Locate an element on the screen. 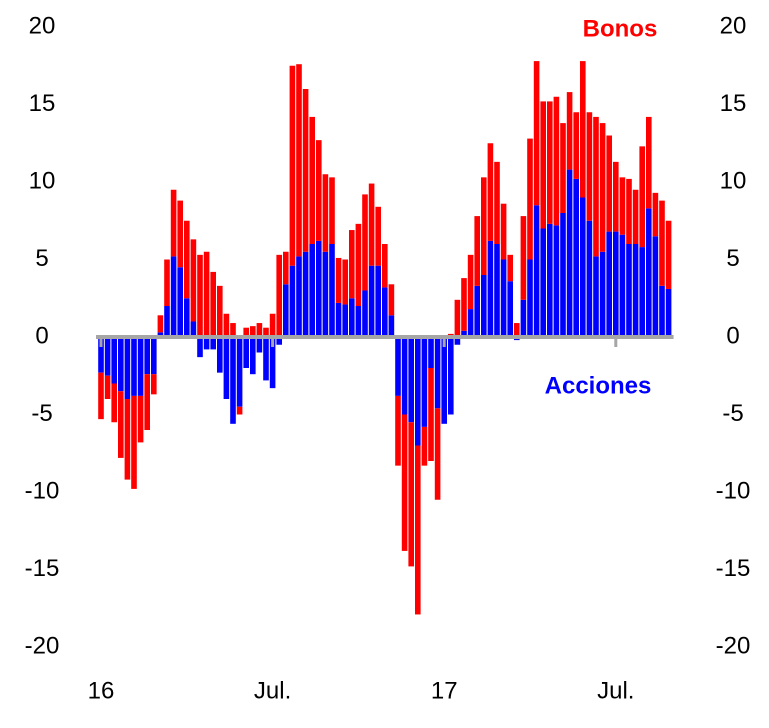  y2-tick-label: -10 is located at coordinates (733, 490).